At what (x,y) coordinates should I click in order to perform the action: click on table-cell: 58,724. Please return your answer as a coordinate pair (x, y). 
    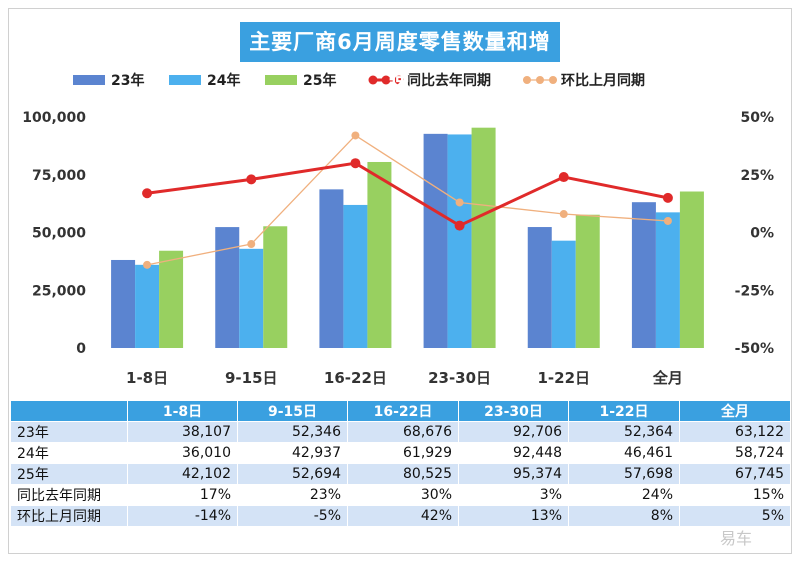
    Looking at the image, I should click on (735, 453).